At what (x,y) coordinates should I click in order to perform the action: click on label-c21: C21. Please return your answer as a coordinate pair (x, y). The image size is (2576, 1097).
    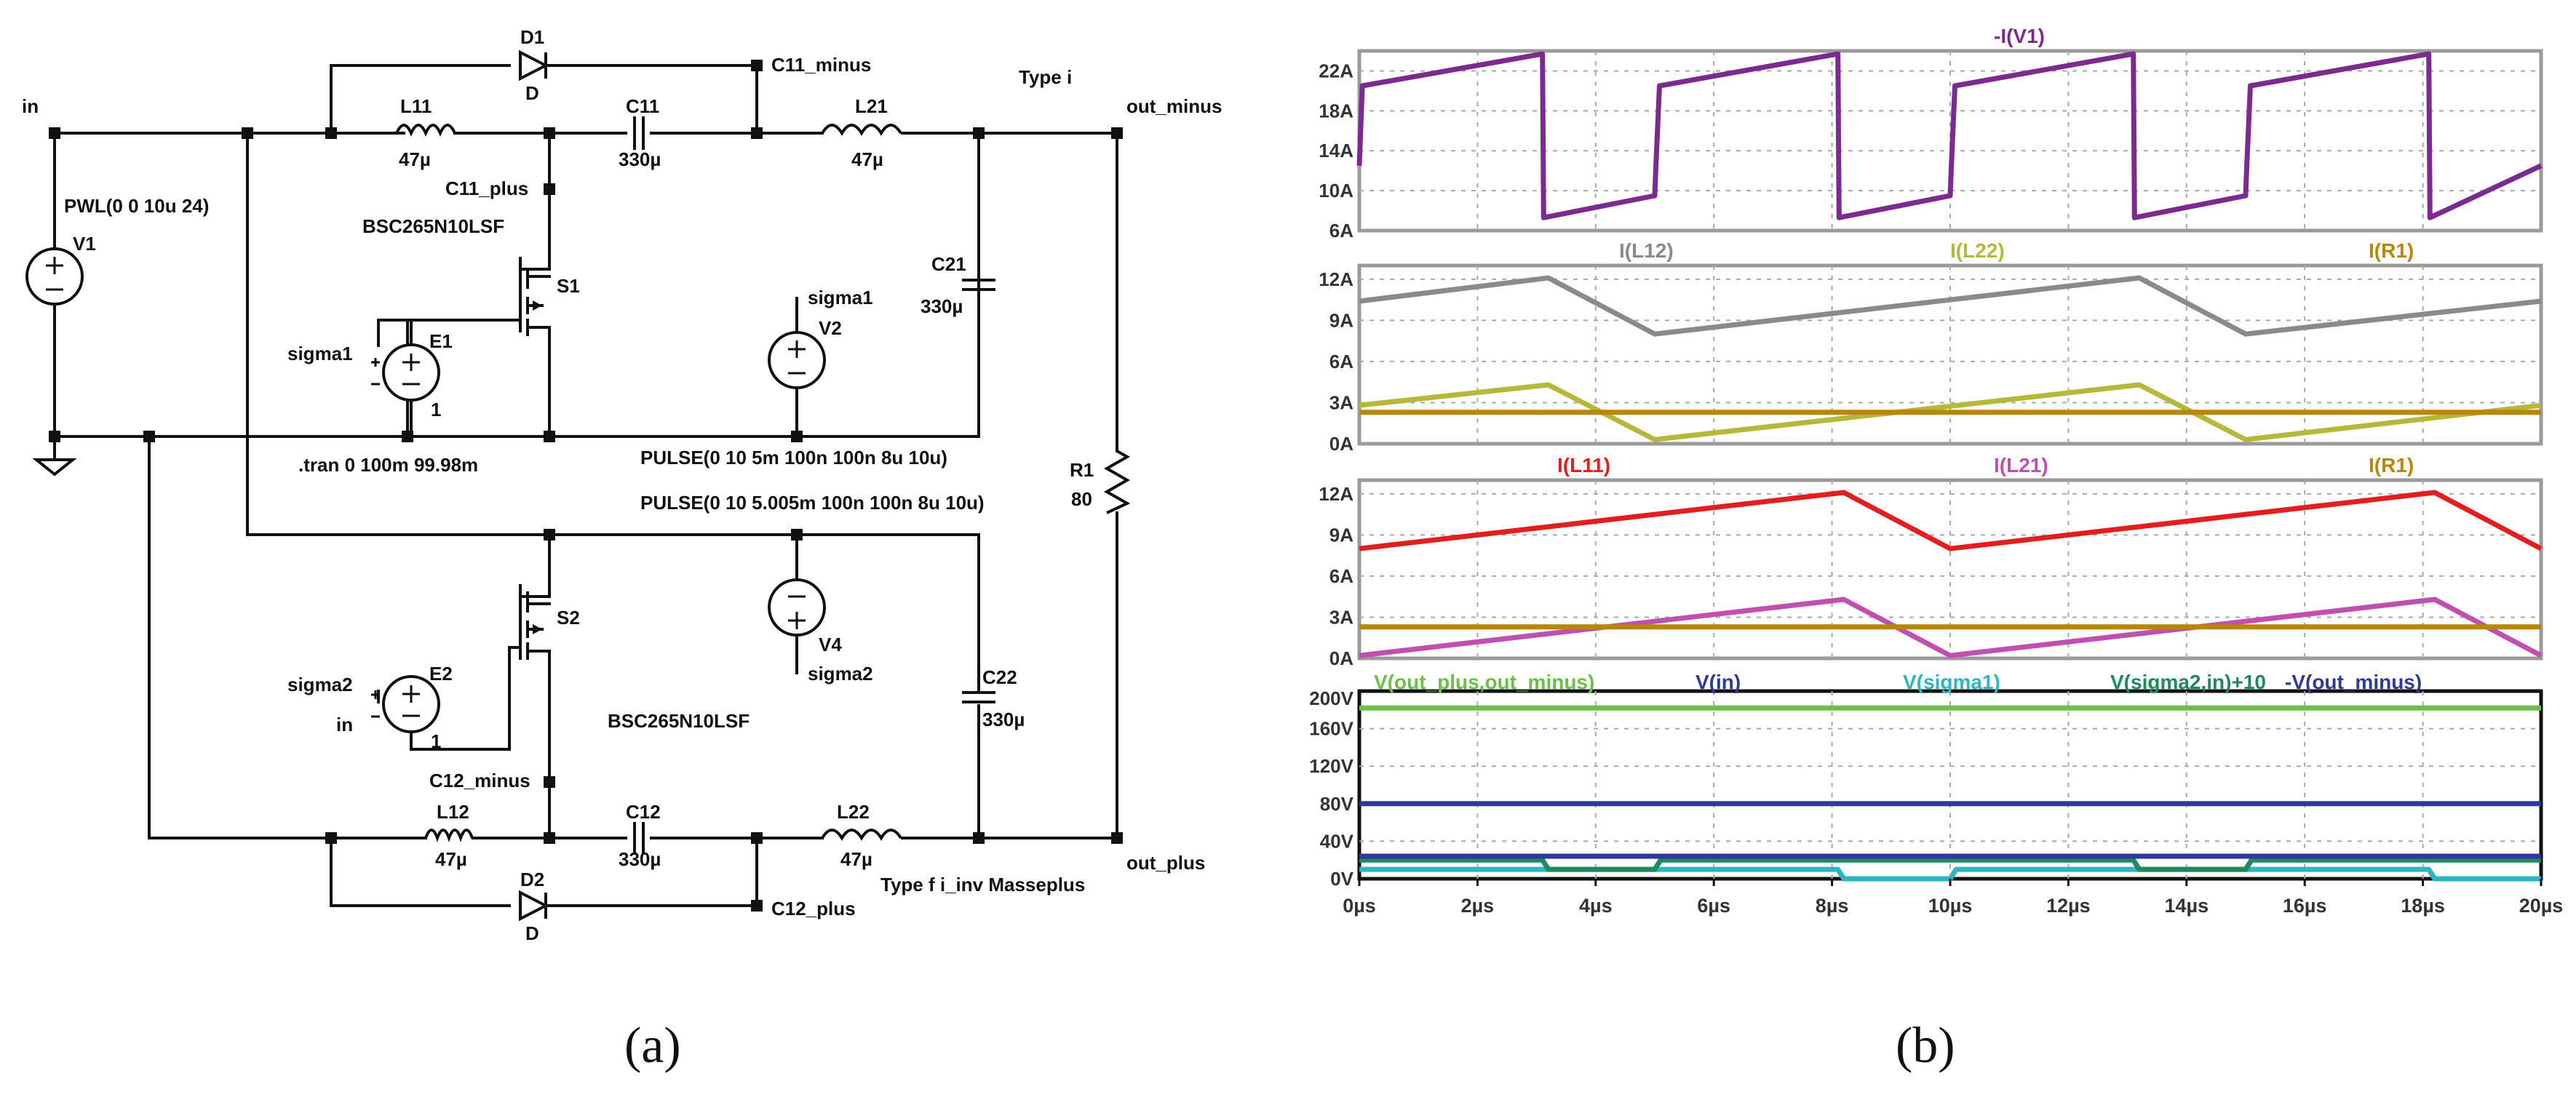
    Looking at the image, I should click on (948, 264).